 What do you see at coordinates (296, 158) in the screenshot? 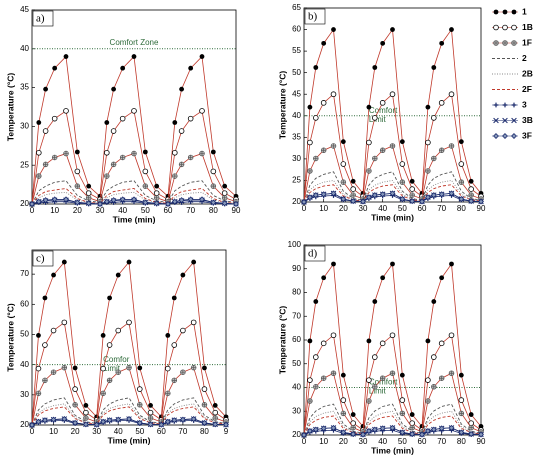
I see `y-tick-label: 30` at bounding box center [296, 158].